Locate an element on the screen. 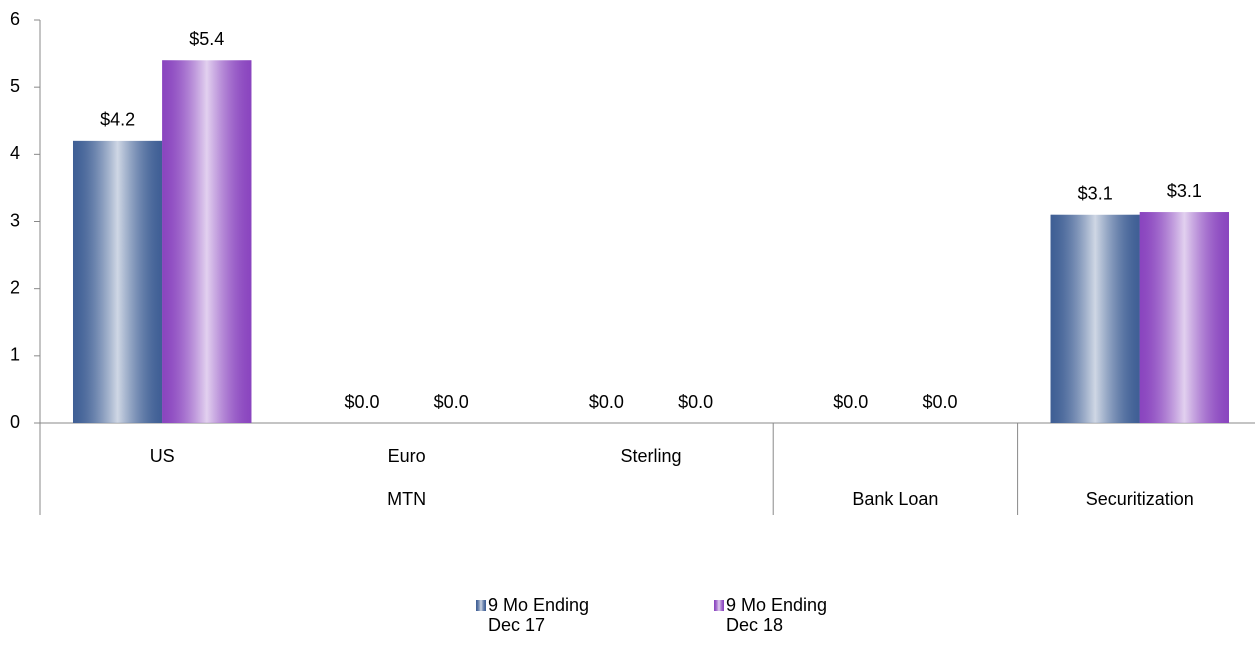 The width and height of the screenshot is (1255, 648). y-tick-label: 0 is located at coordinates (15, 422).